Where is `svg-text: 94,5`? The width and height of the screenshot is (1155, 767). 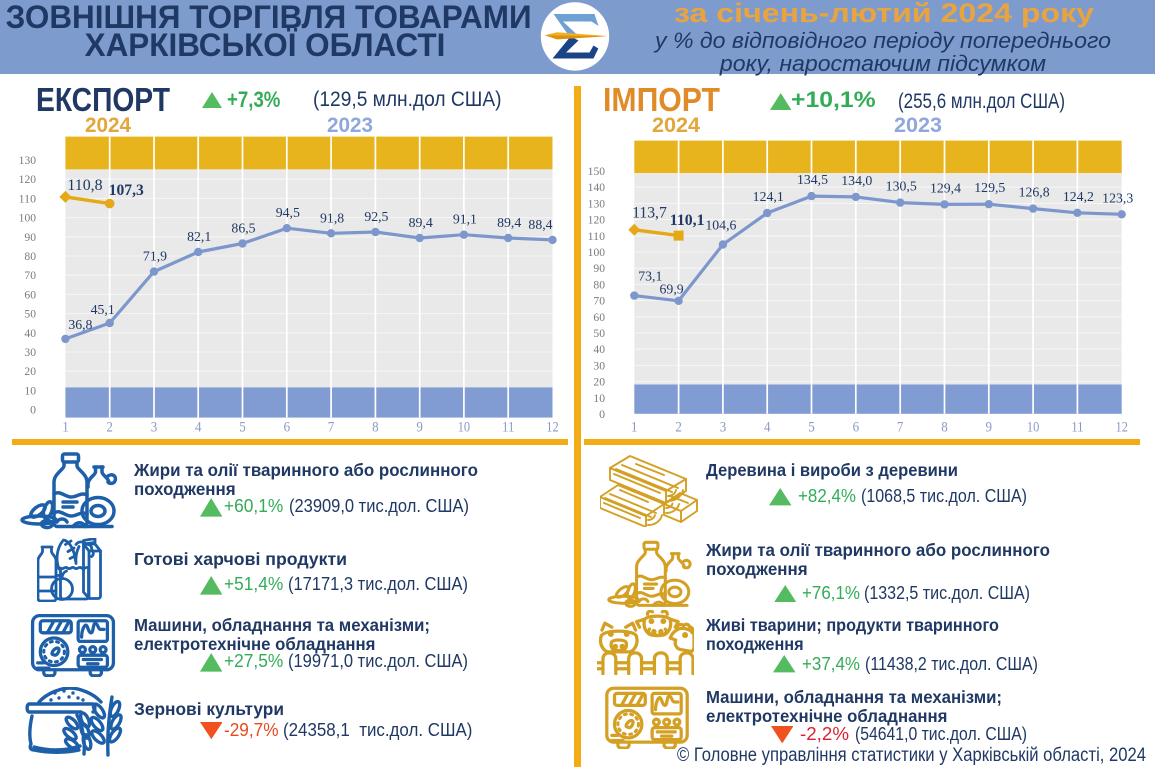
svg-text: 94,5 is located at coordinates (288, 212).